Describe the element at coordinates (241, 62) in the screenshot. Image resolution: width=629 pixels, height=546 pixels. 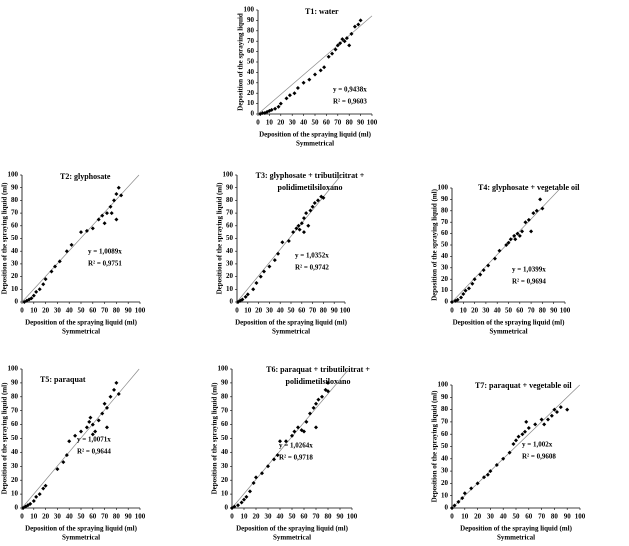
I see `y-axis-title: Deposition of the spraying liquid` at that location.